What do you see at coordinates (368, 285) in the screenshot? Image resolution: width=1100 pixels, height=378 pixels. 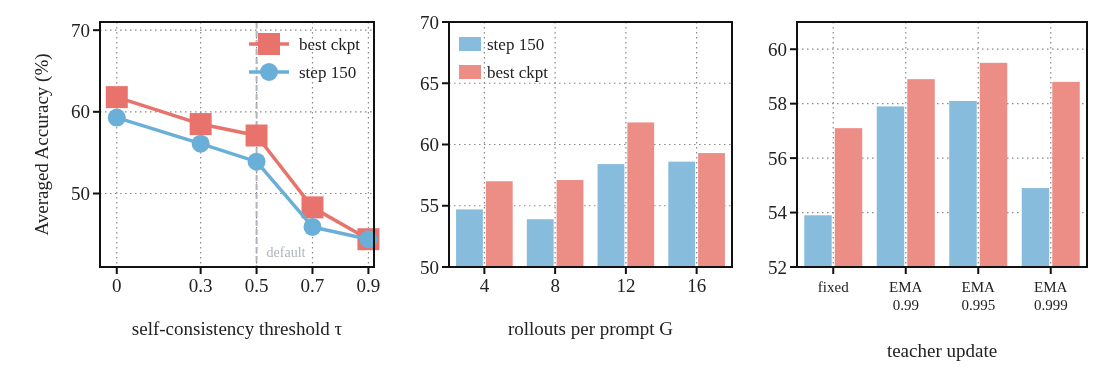 I see `x-tick-label: 0.9` at bounding box center [368, 285].